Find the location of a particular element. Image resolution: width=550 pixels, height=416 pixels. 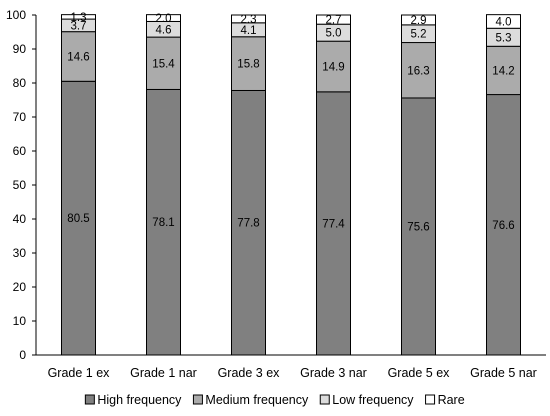

y-tick-label: 40 is located at coordinates (20, 219).